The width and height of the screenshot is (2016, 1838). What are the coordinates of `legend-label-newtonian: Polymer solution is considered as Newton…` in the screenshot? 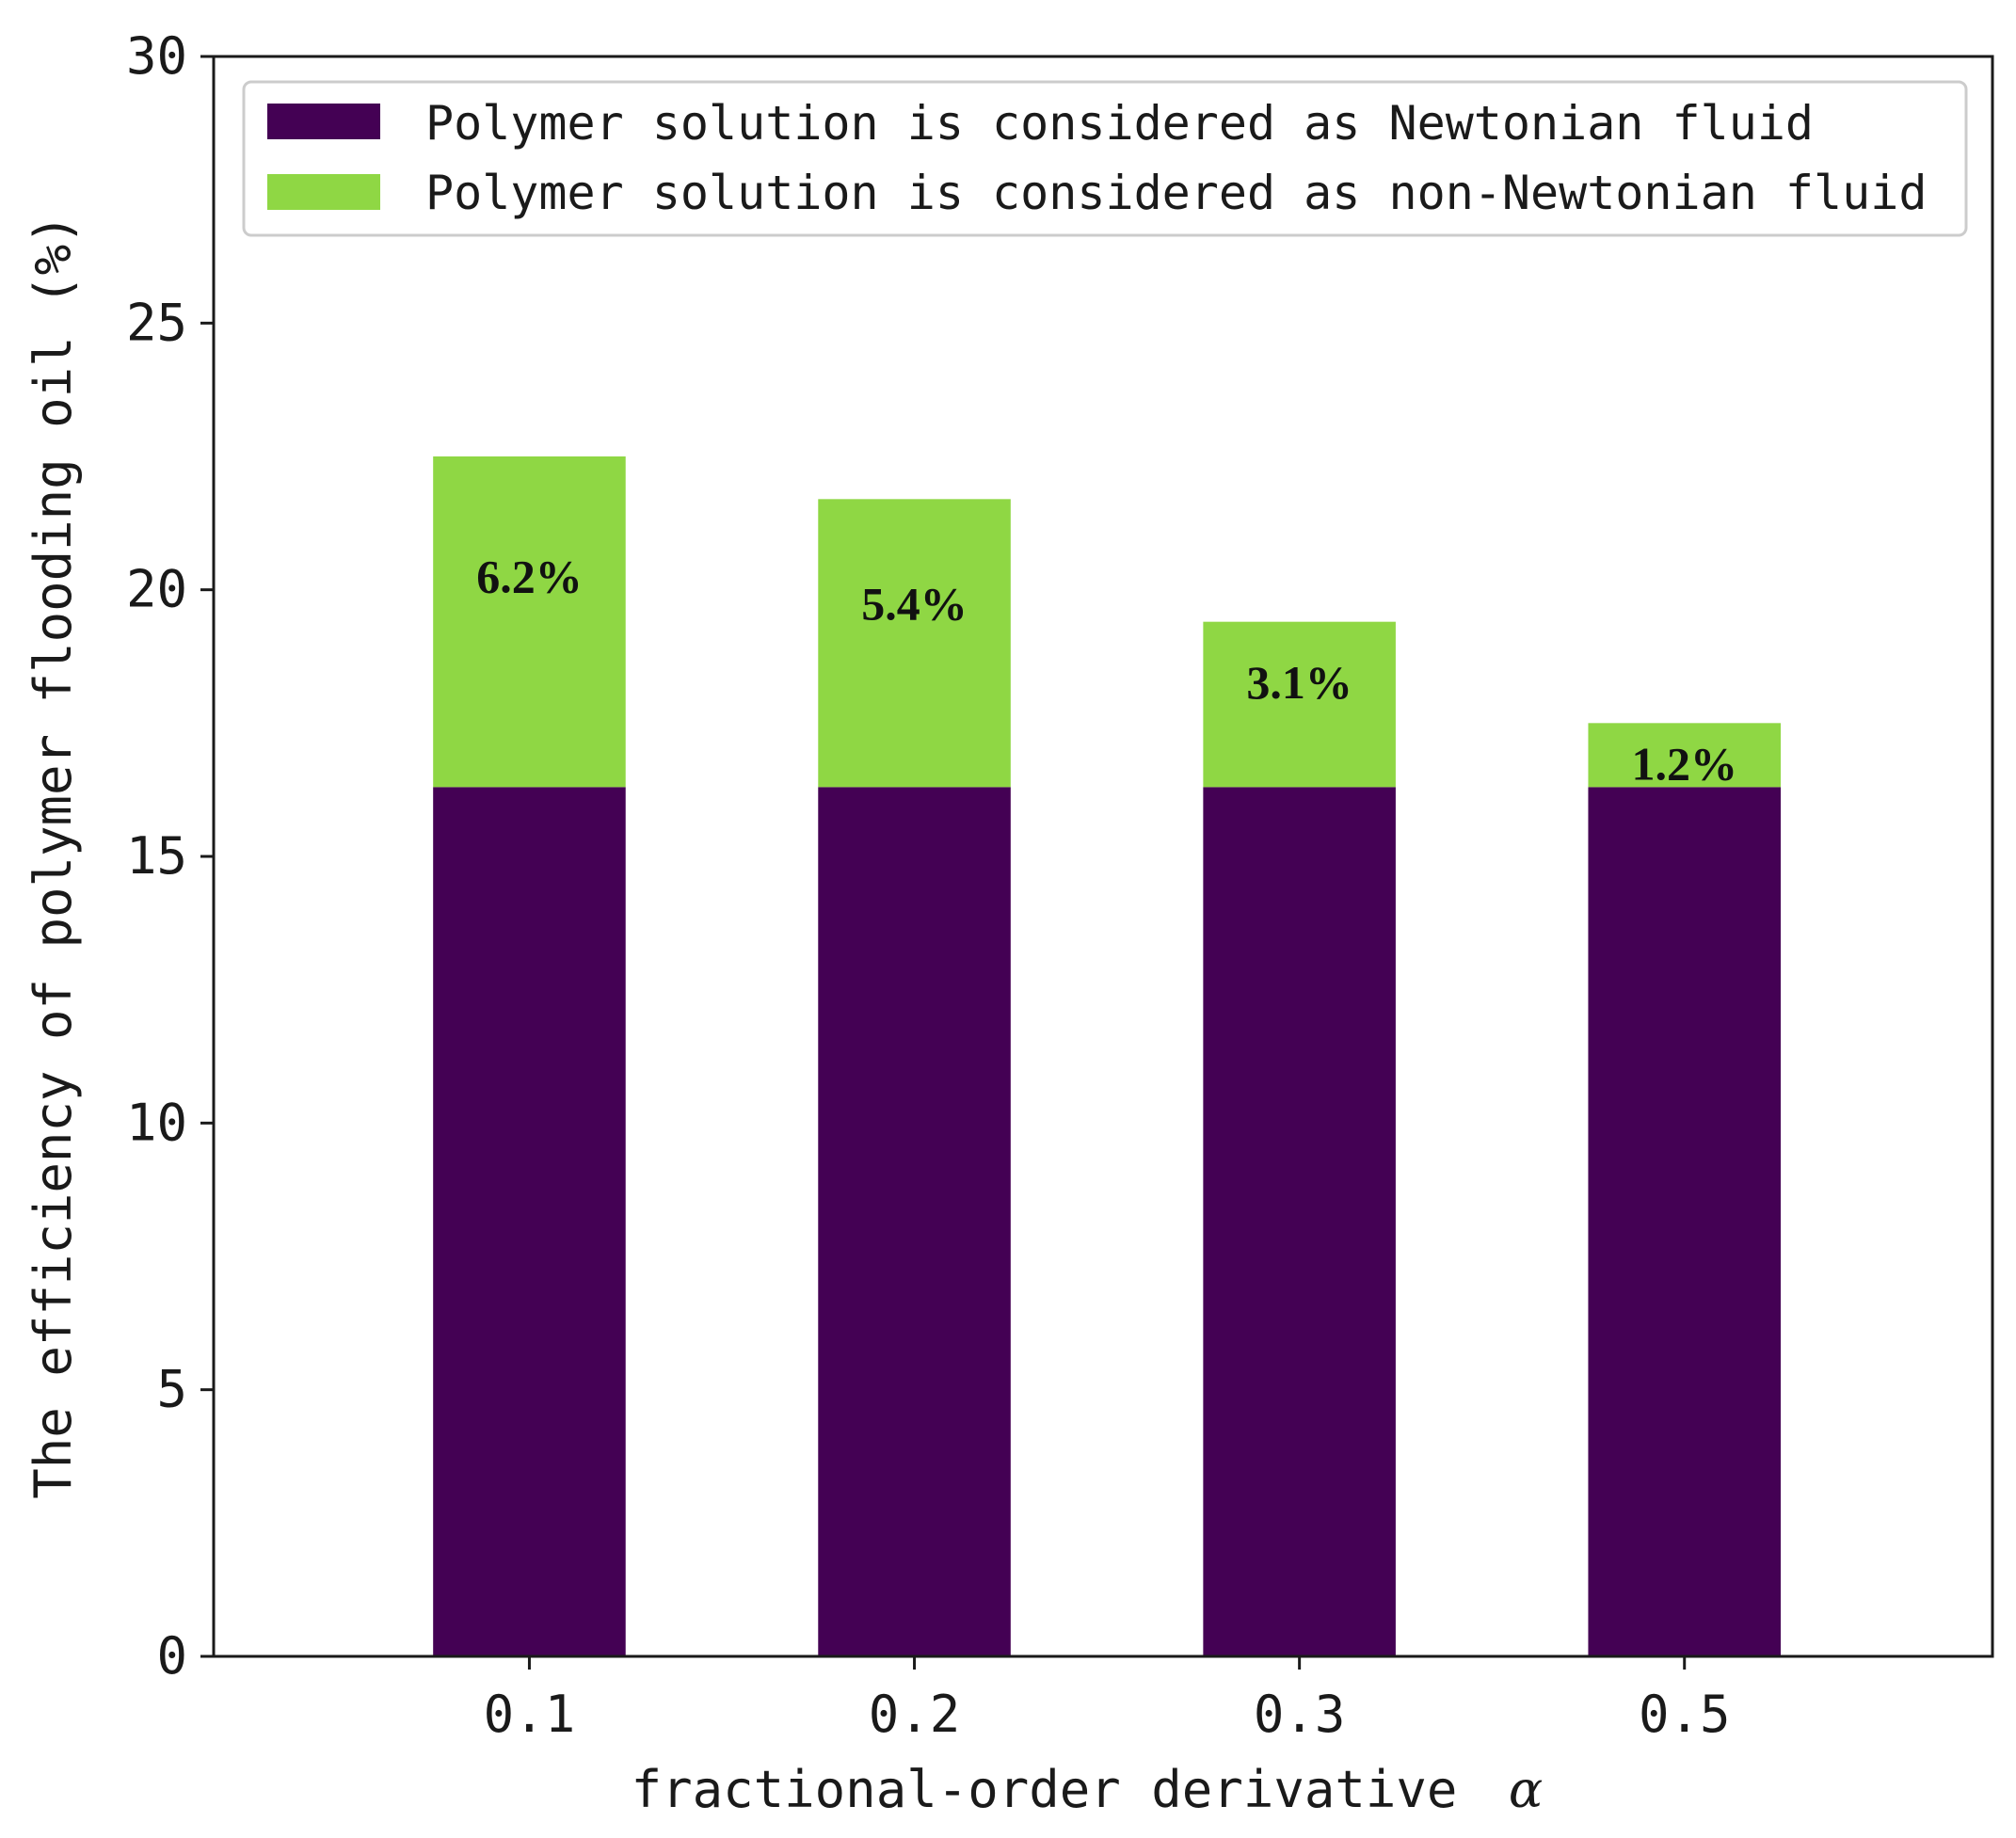 It's located at (1119, 124).